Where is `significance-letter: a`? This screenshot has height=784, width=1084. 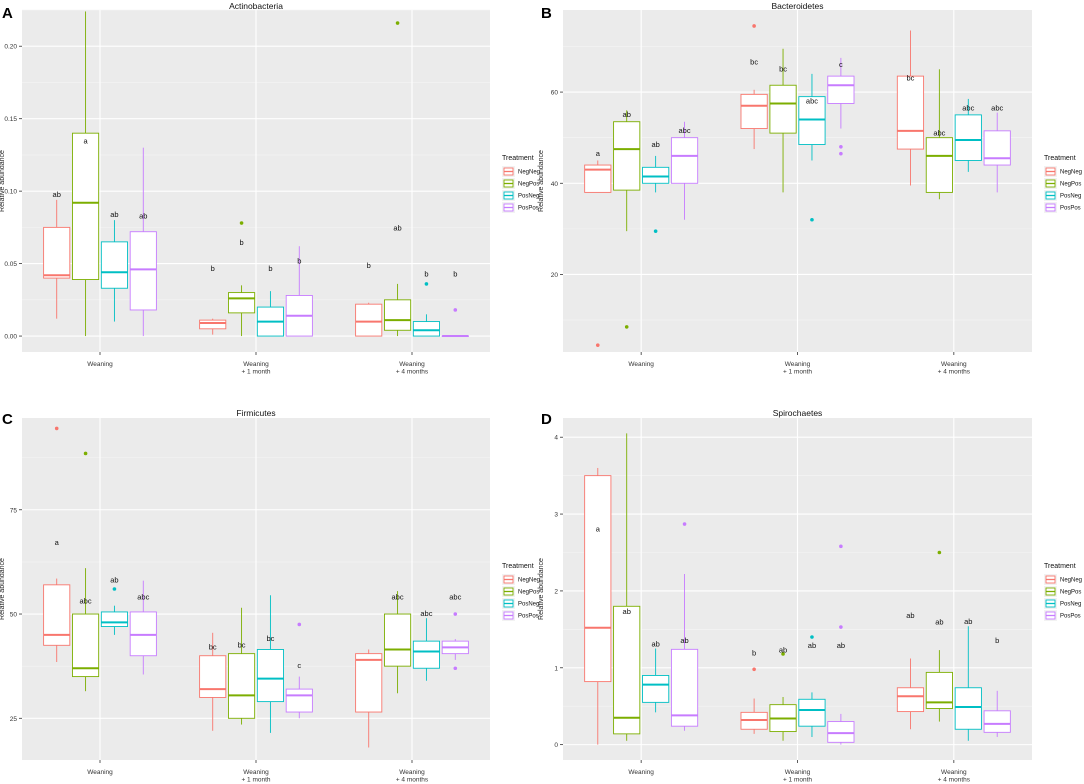
significance-letter: a is located at coordinates (57, 542).